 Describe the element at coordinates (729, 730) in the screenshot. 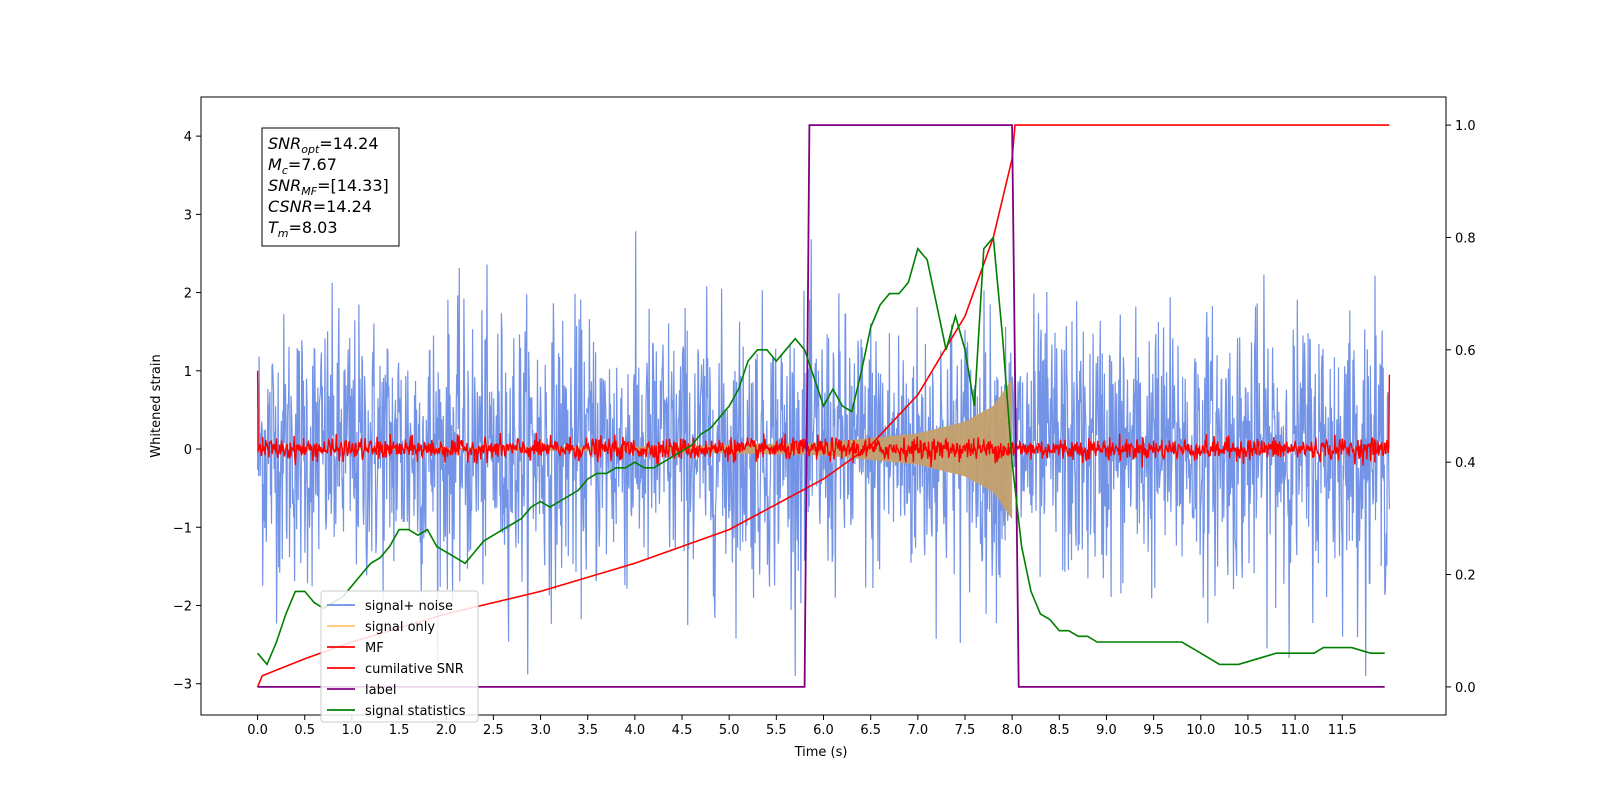

I see `x-tick-label: 5.0` at that location.